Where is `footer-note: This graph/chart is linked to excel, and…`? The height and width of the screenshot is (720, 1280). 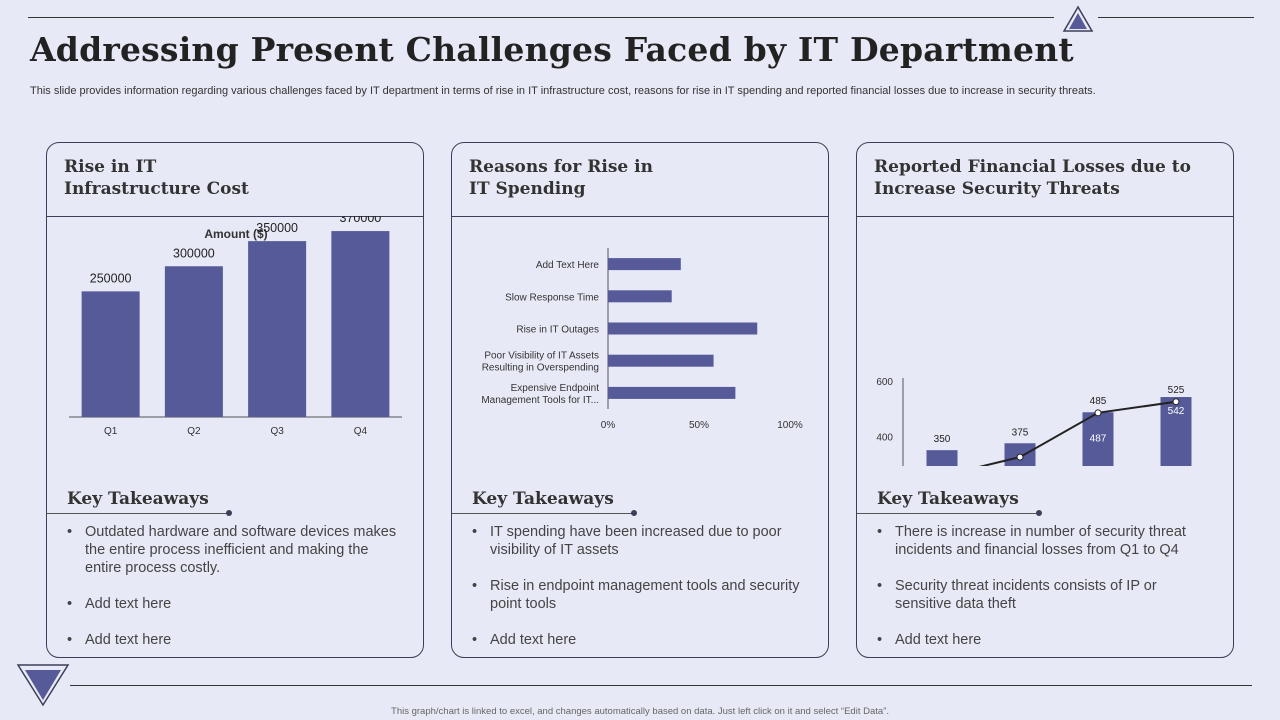
footer-note: This graph/chart is linked to excel, and… is located at coordinates (640, 711).